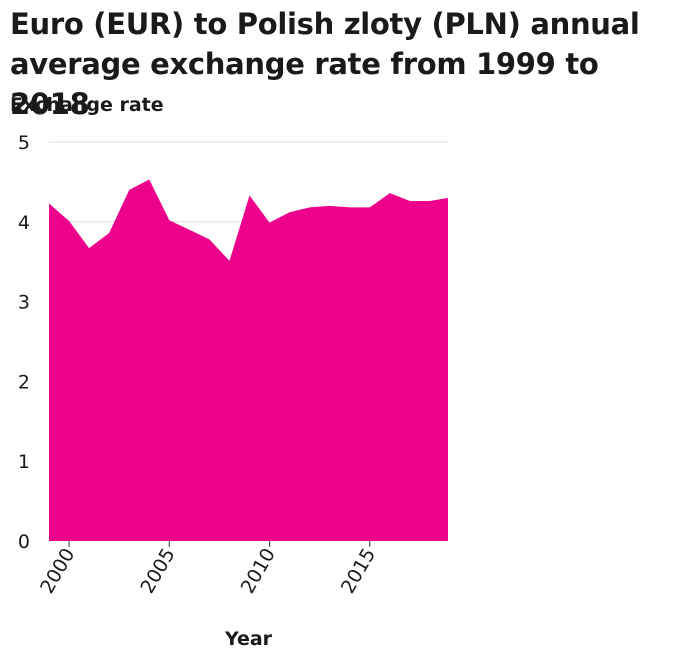 The height and width of the screenshot is (662, 678). I want to click on y-tick-label-4: 4, so click(24, 223).